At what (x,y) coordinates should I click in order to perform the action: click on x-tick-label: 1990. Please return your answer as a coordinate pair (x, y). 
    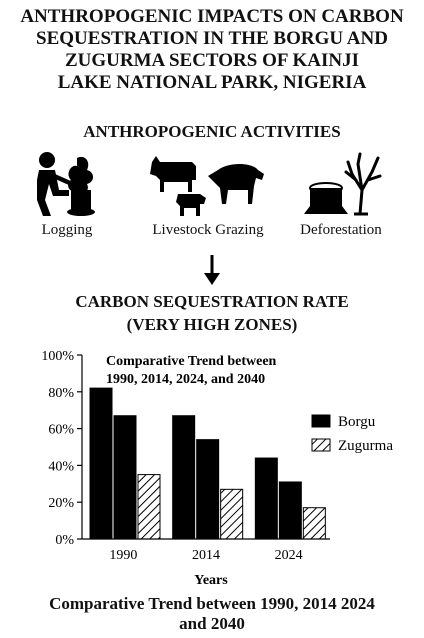
    Looking at the image, I should click on (123, 555).